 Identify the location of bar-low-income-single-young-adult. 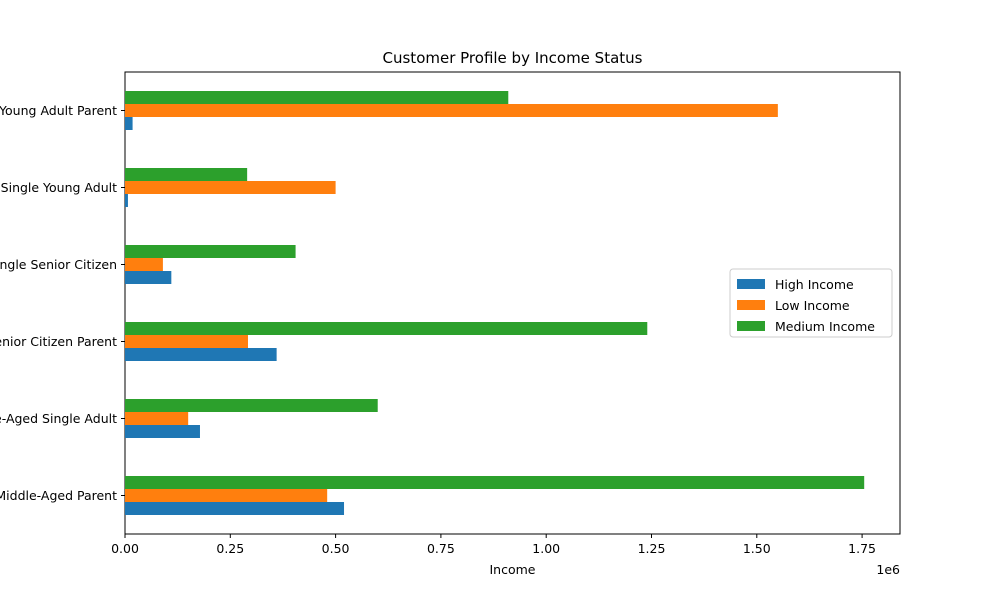
(230, 187).